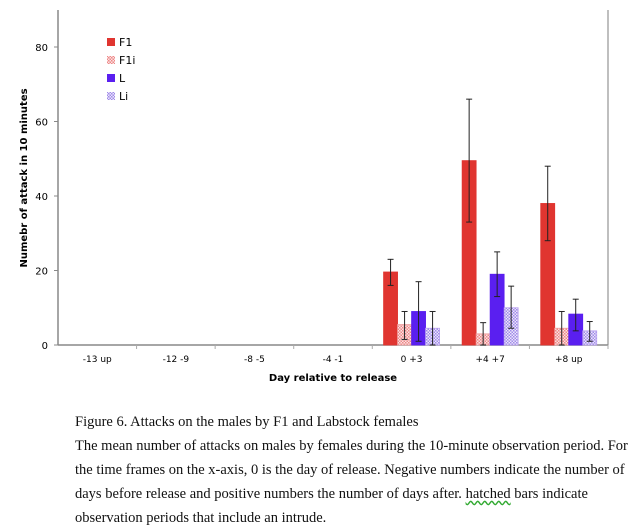 This screenshot has height=530, width=638. What do you see at coordinates (412, 360) in the screenshot?
I see `x-tick-label: 0 +3` at bounding box center [412, 360].